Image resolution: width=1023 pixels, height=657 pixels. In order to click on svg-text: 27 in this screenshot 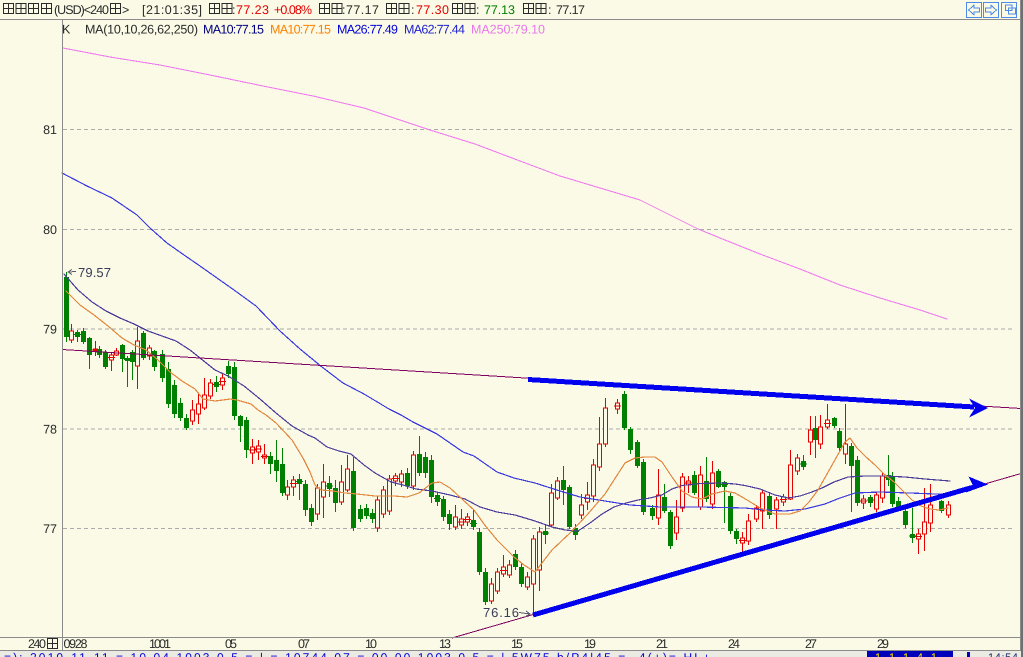, I will do `click(811, 644)`.